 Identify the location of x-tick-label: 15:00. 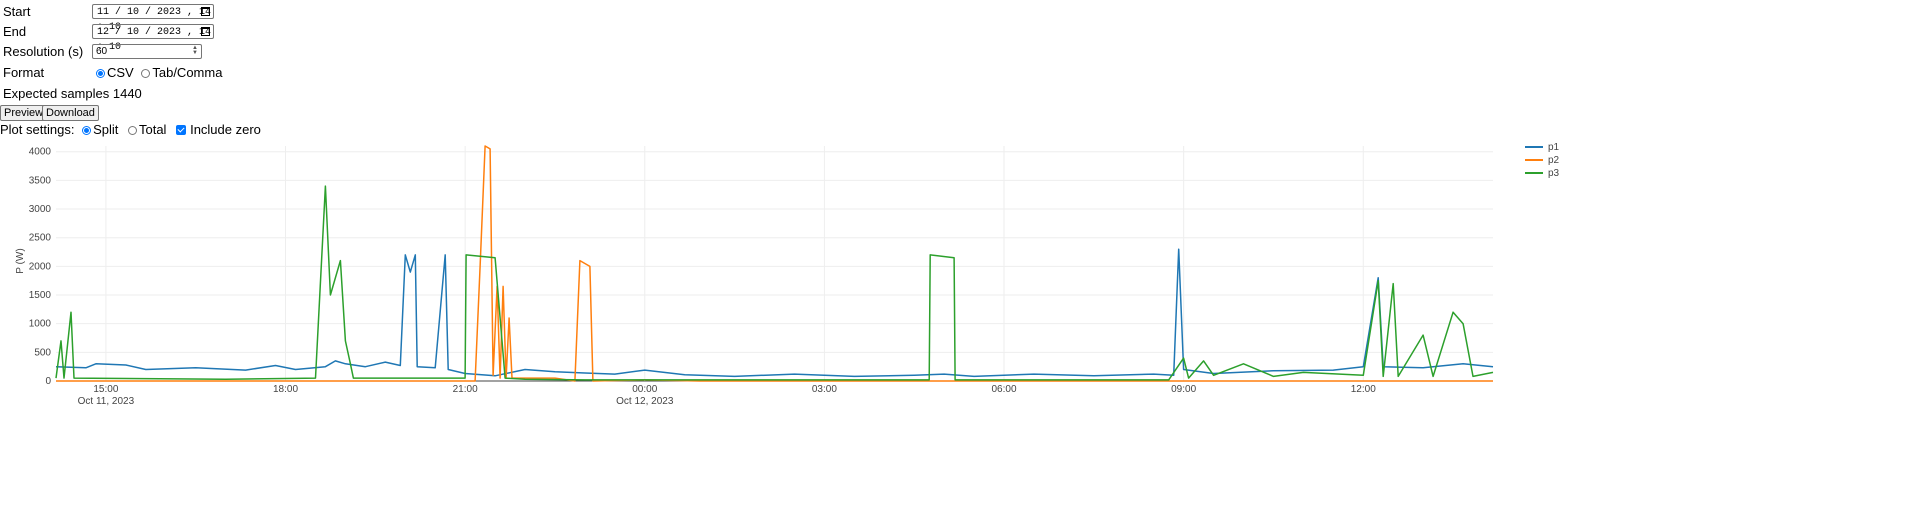
(105, 389).